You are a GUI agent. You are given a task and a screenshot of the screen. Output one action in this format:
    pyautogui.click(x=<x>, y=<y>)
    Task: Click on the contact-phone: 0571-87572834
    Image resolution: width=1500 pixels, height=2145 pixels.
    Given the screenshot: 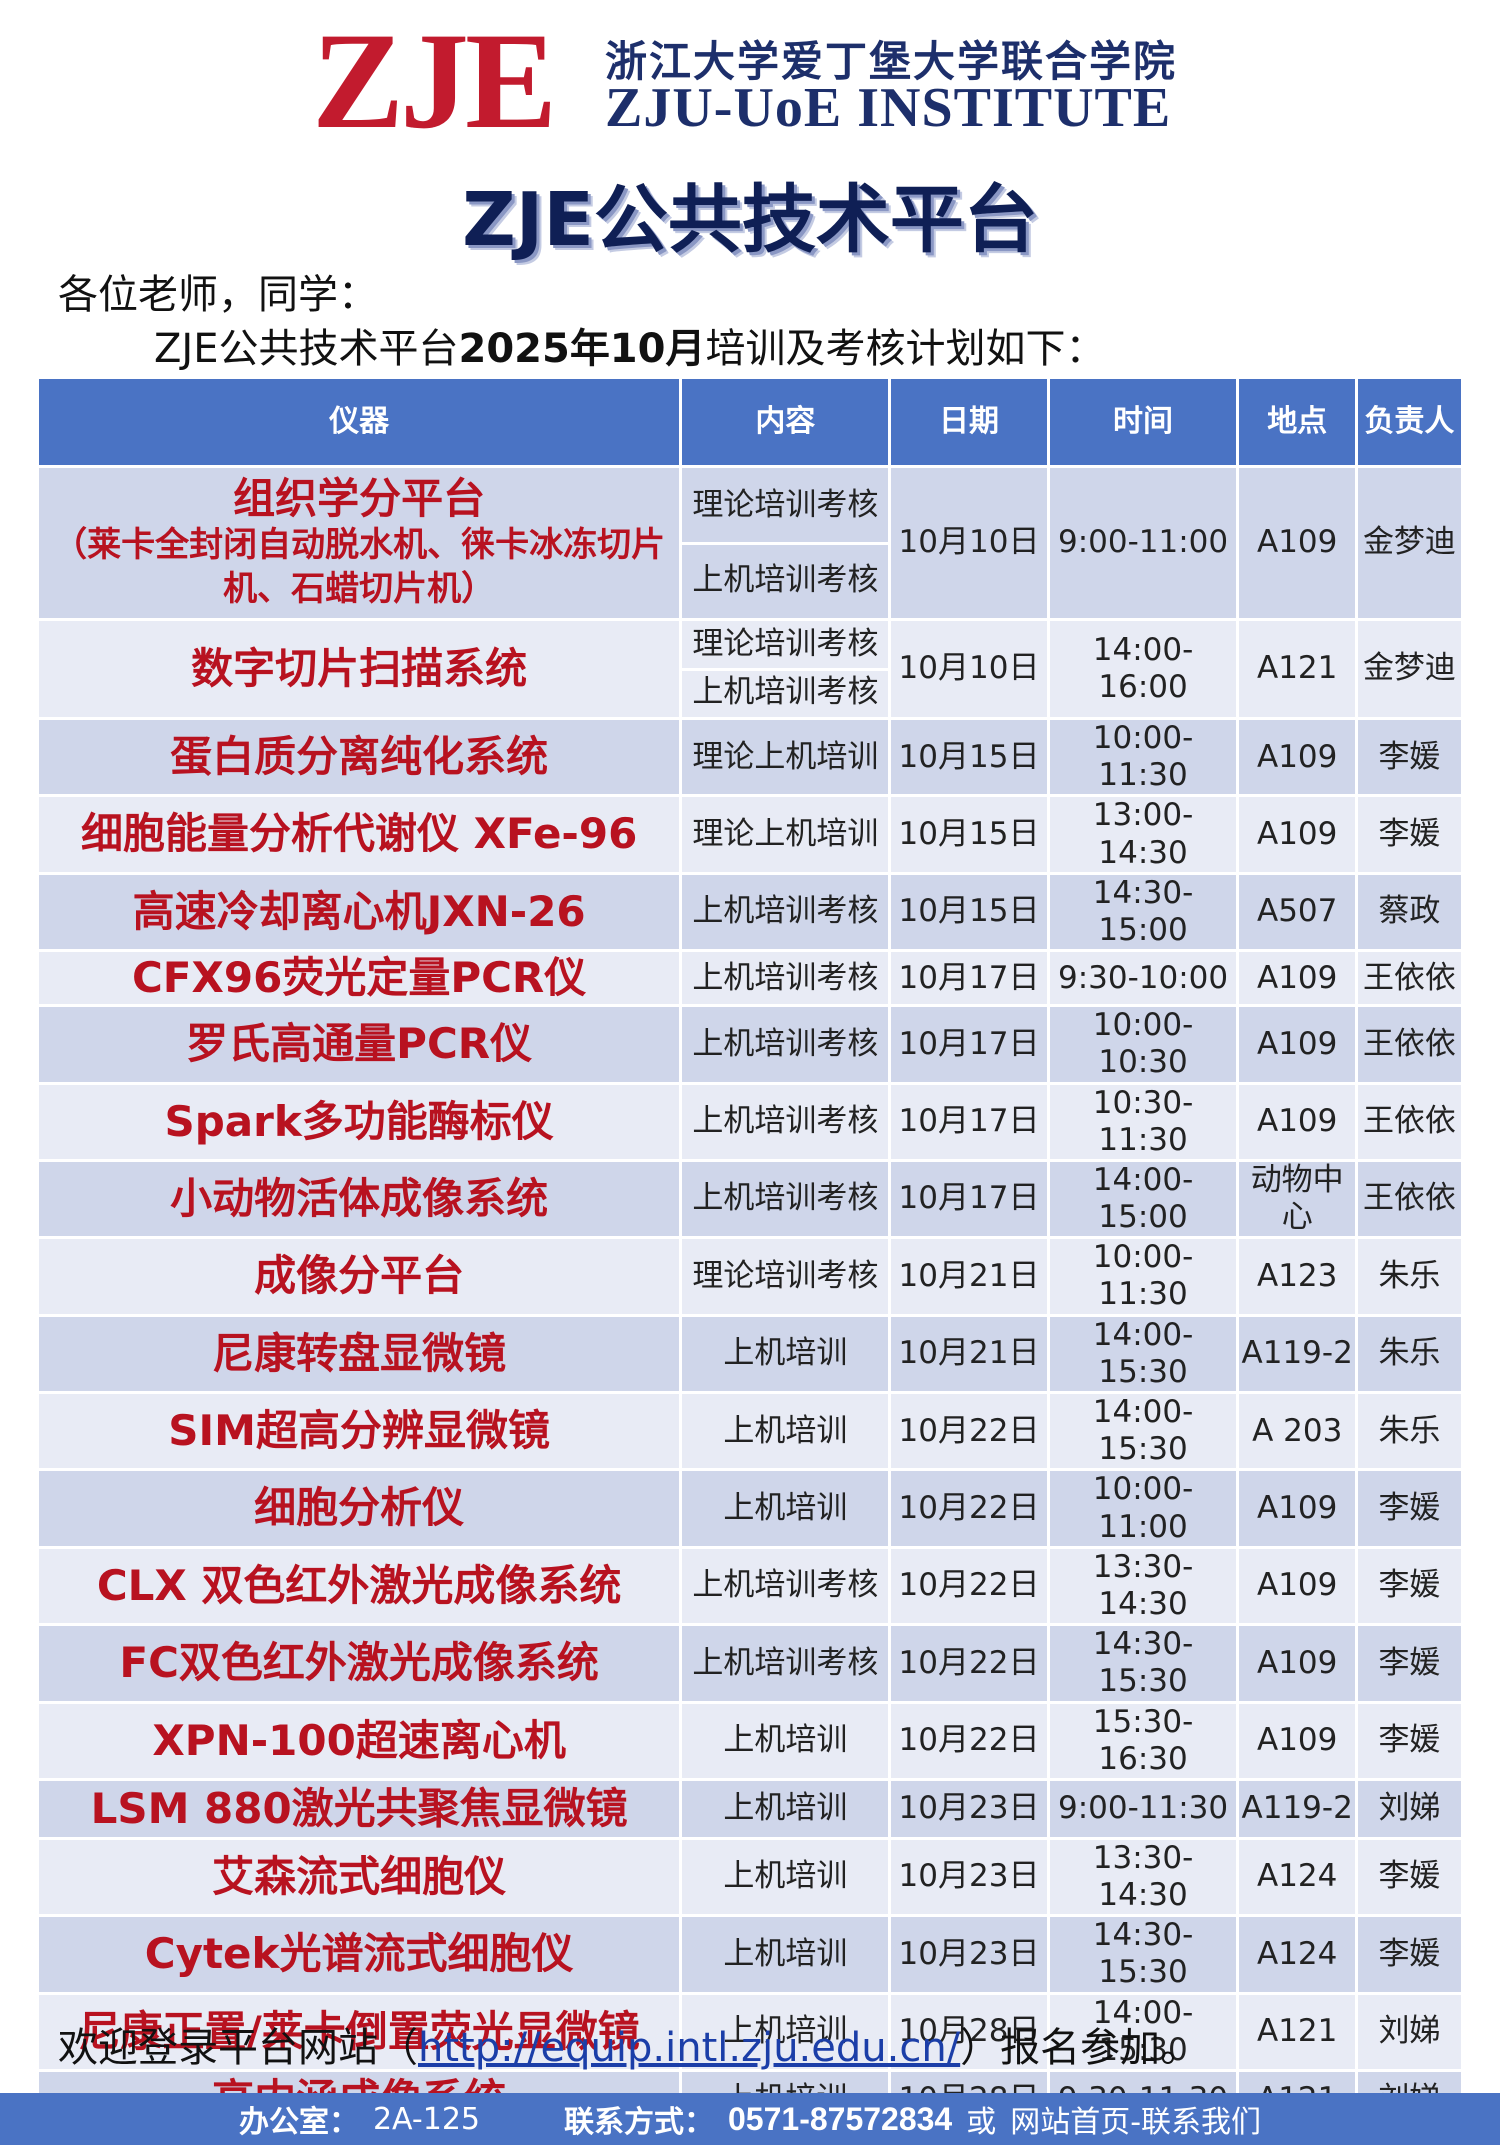 What is the action you would take?
    pyautogui.click(x=840, y=2118)
    